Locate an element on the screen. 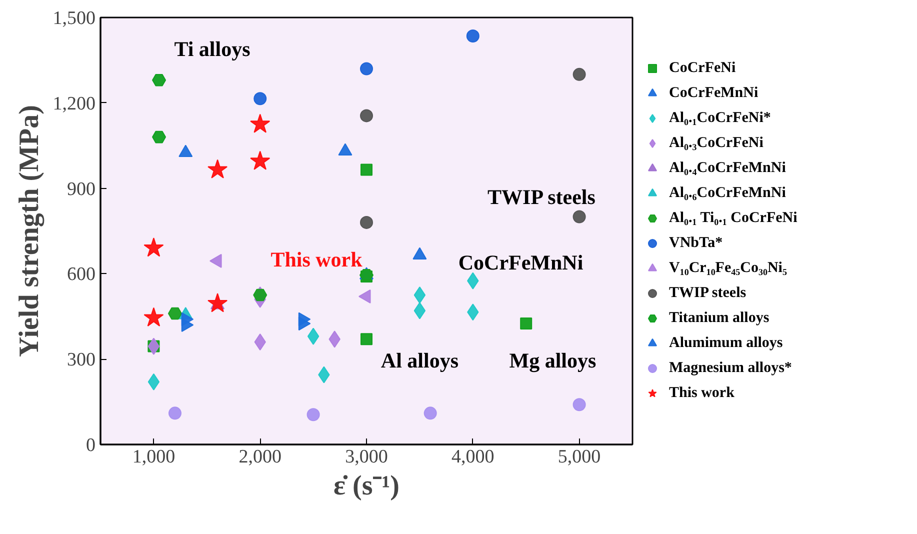  legend-label: TWIP steels is located at coordinates (707, 293).